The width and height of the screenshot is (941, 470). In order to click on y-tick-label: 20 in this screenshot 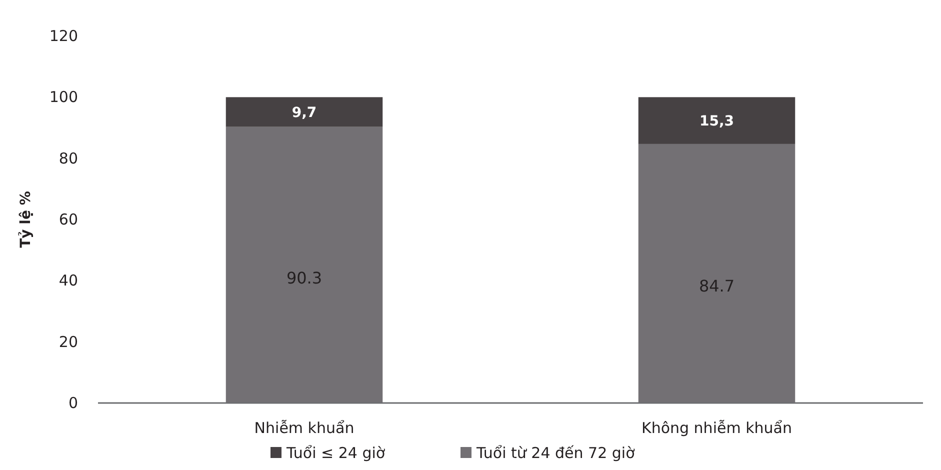, I will do `click(68, 341)`.